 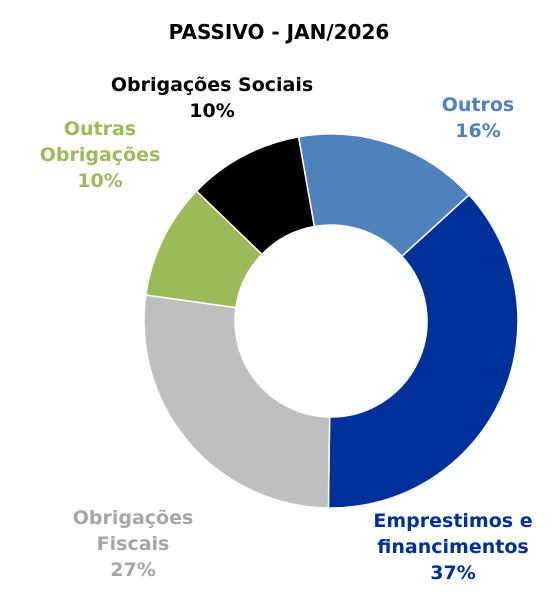 I want to click on slice-label: Obrigações Sociais 10%, so click(x=212, y=98).